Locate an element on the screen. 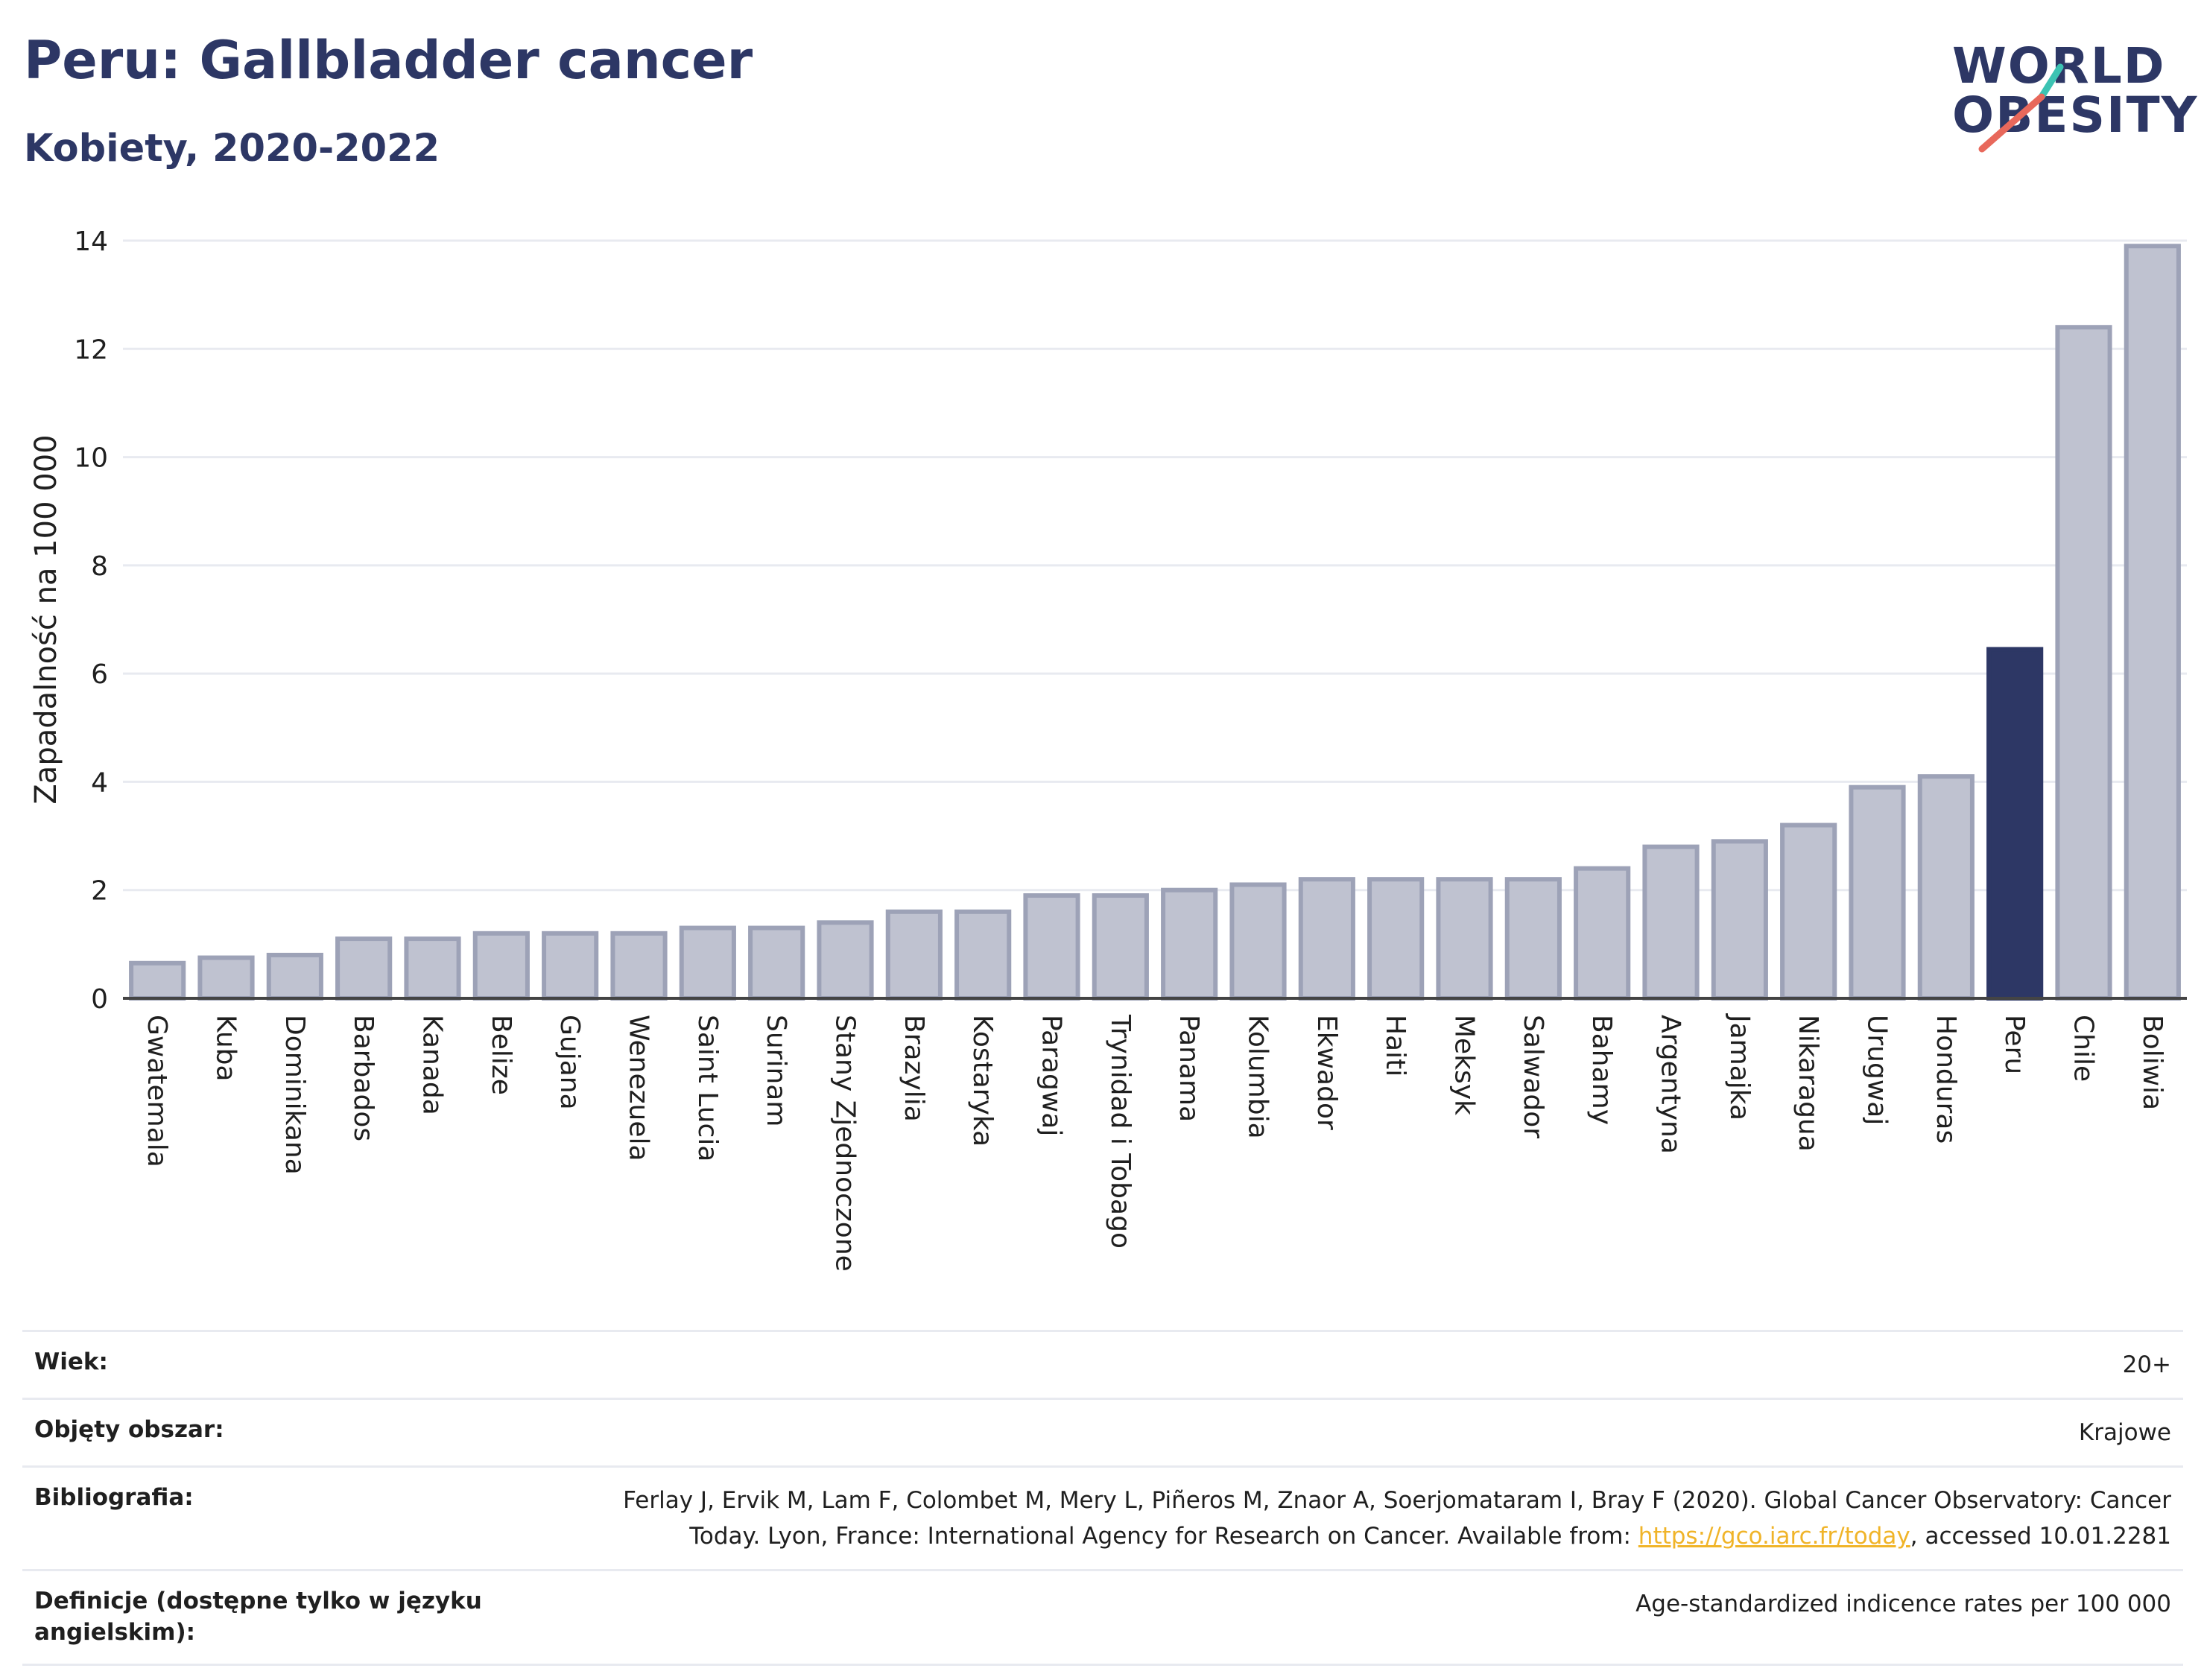 Image resolution: width=2204 pixels, height=1680 pixels. bar-peru is located at coordinates (2015, 824).